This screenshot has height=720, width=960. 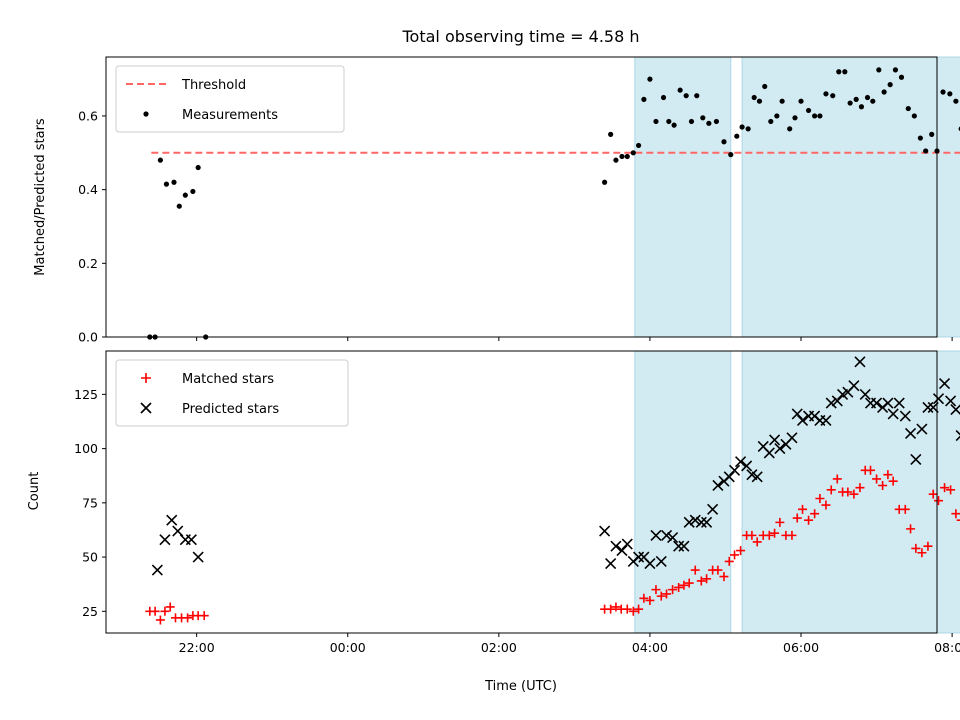 I want to click on legend-box, so click(x=232, y=393).